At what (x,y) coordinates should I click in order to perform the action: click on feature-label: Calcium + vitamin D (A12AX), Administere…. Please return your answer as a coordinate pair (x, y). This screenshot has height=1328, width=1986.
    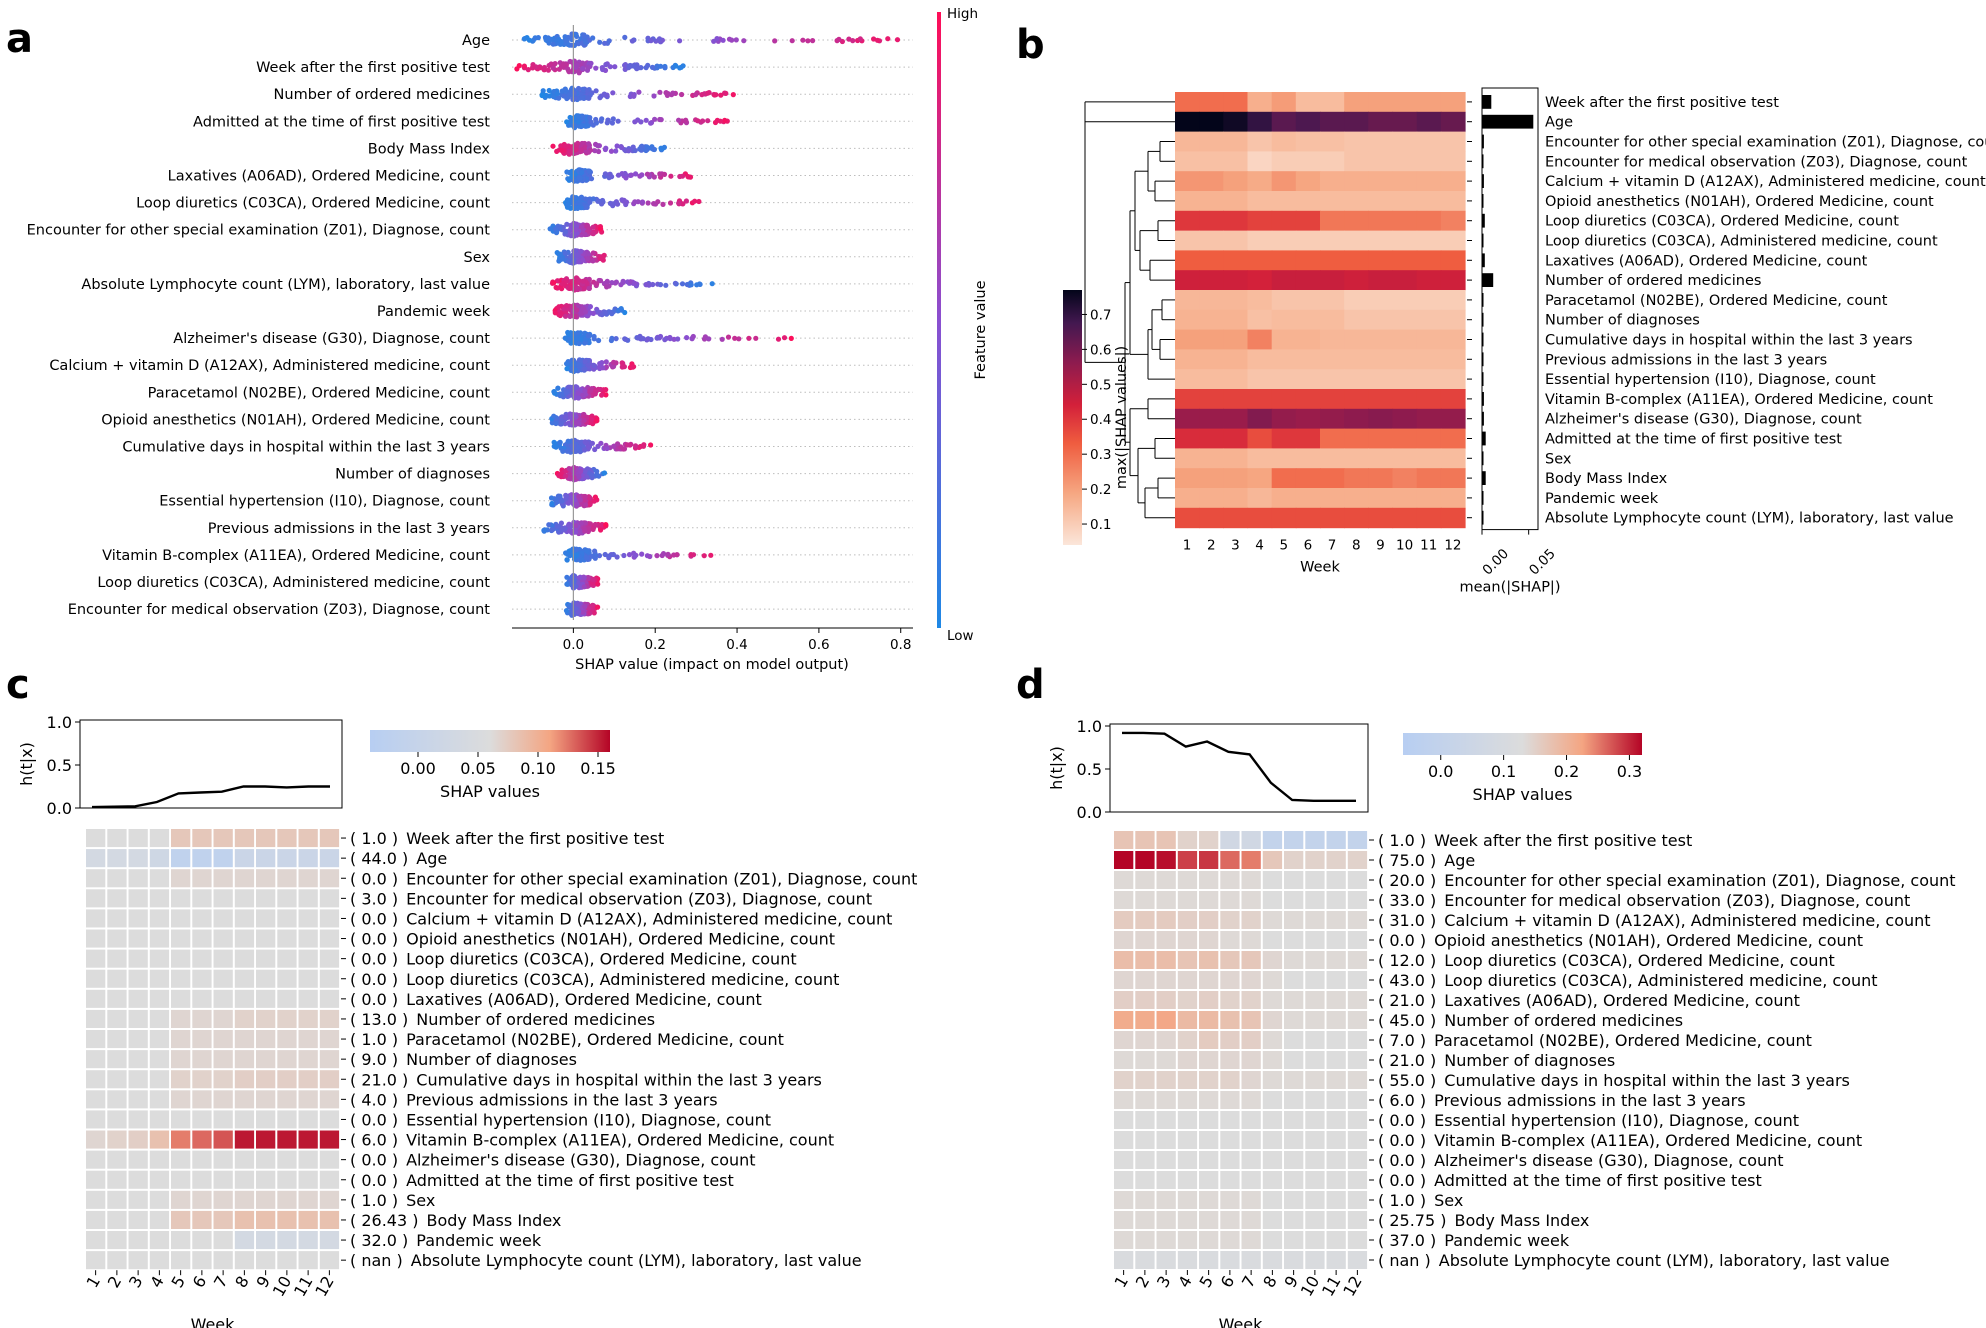
    Looking at the image, I should click on (1765, 182).